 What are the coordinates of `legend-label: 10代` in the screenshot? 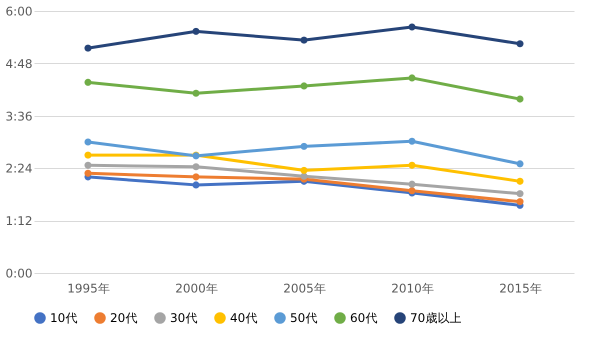 It's located at (64, 318).